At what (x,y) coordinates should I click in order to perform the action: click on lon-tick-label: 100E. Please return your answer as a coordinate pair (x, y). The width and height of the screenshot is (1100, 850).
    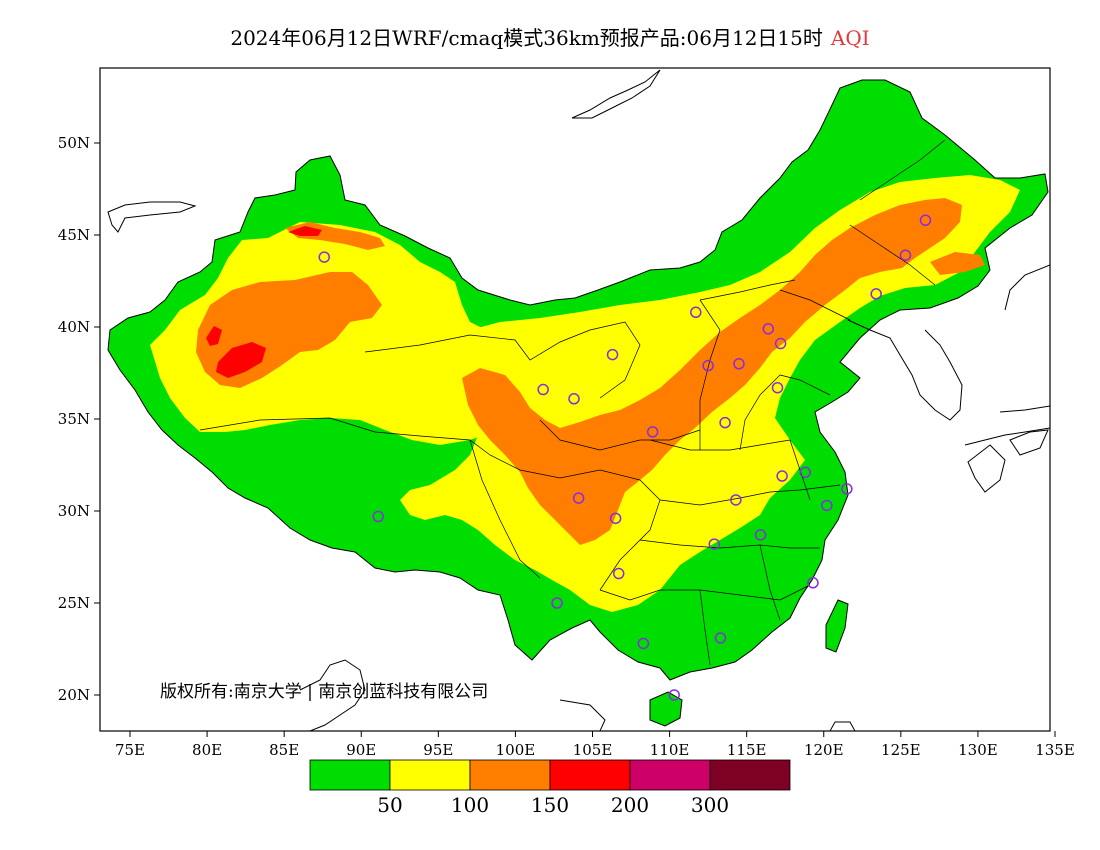
    Looking at the image, I should click on (516, 750).